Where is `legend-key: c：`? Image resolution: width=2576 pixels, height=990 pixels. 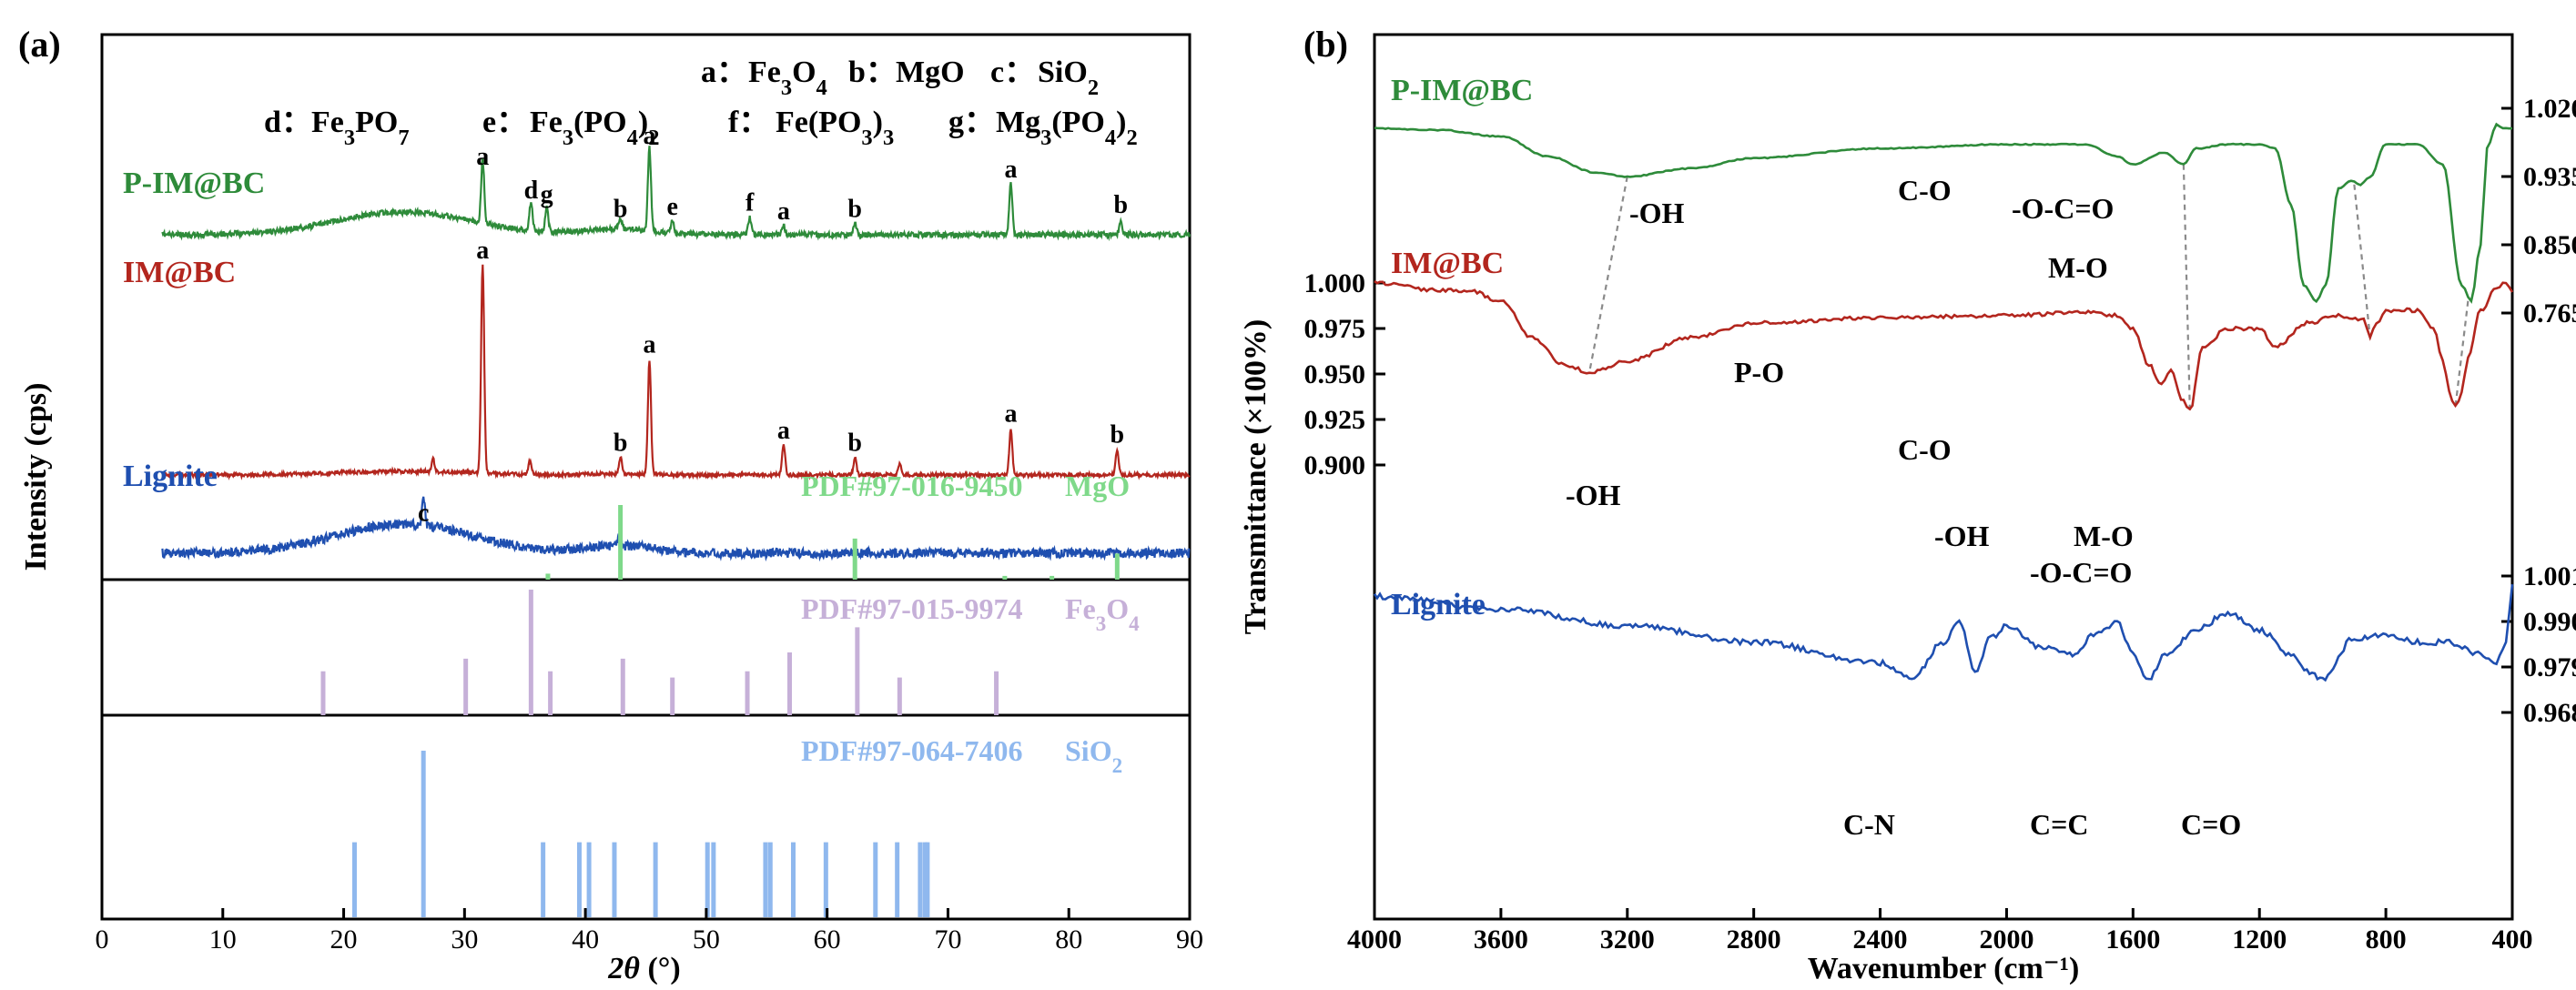
legend-key: c： is located at coordinates (1012, 72).